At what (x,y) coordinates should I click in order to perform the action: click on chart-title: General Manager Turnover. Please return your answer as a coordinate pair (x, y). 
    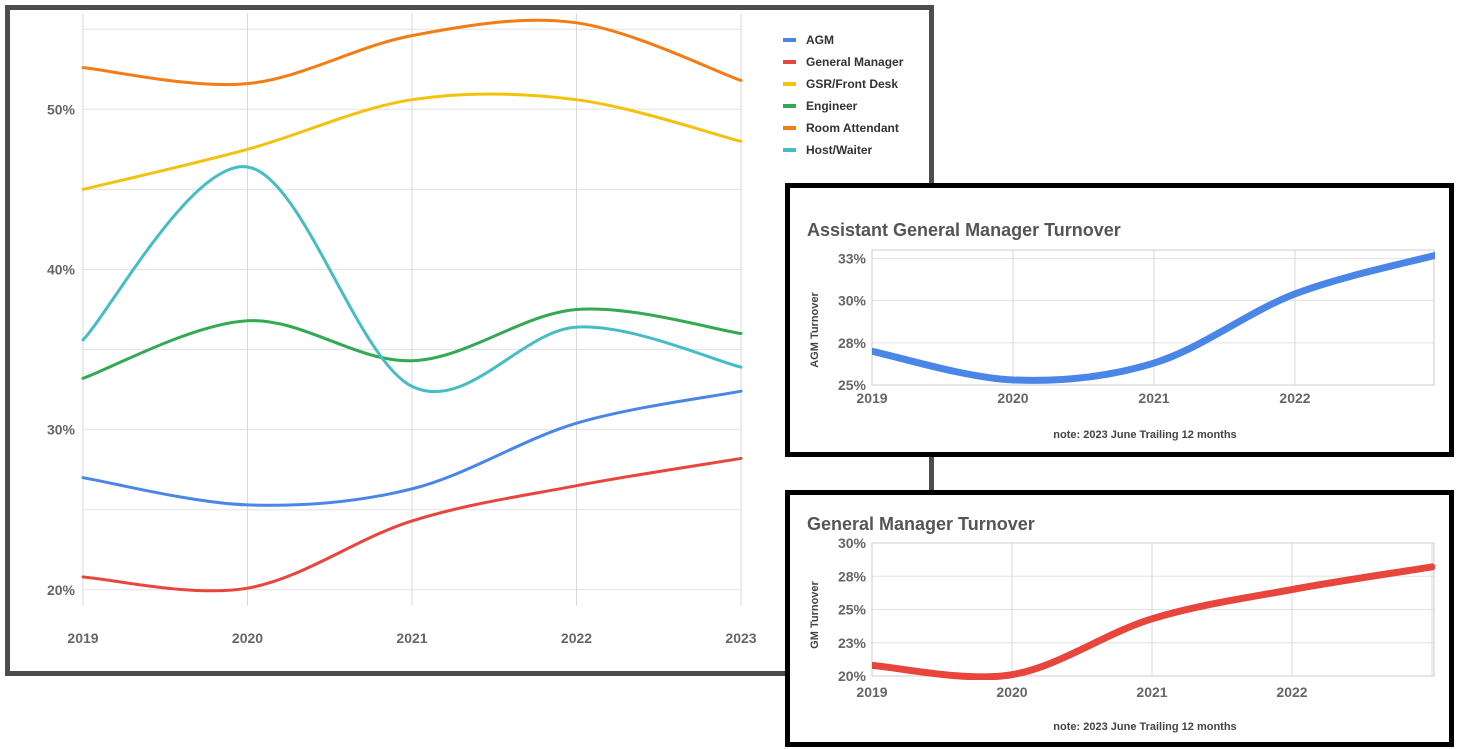
    Looking at the image, I should click on (921, 524).